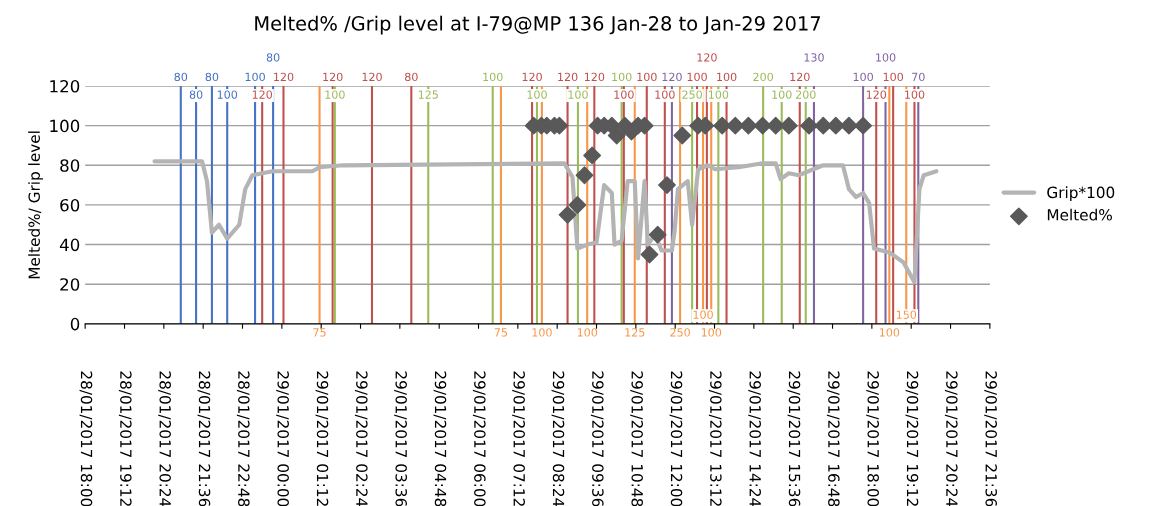  What do you see at coordinates (918, 77) in the screenshot?
I see `annotation: 70` at bounding box center [918, 77].